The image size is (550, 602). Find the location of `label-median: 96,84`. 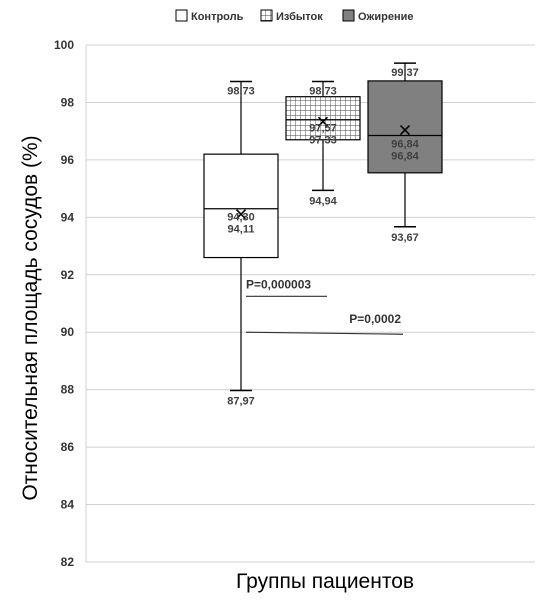

label-median: 96,84 is located at coordinates (405, 144).